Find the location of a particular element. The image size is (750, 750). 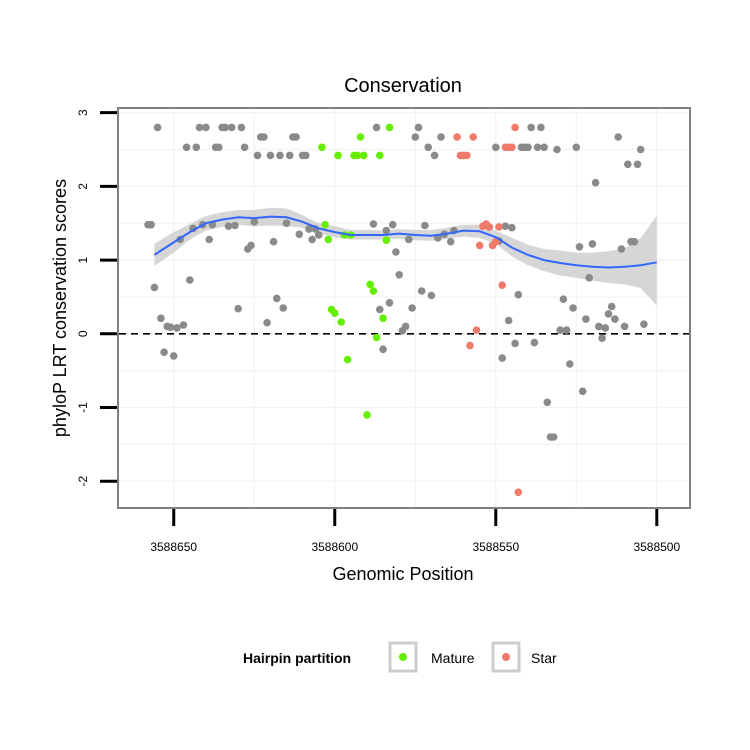

legend-dot-star is located at coordinates (506, 657).